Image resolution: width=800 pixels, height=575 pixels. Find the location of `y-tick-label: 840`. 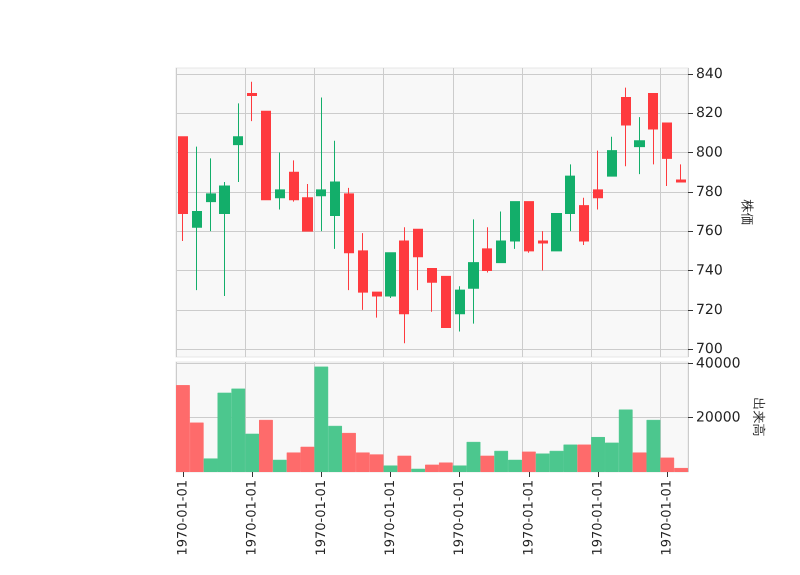

y-tick-label: 840 is located at coordinates (709, 74).